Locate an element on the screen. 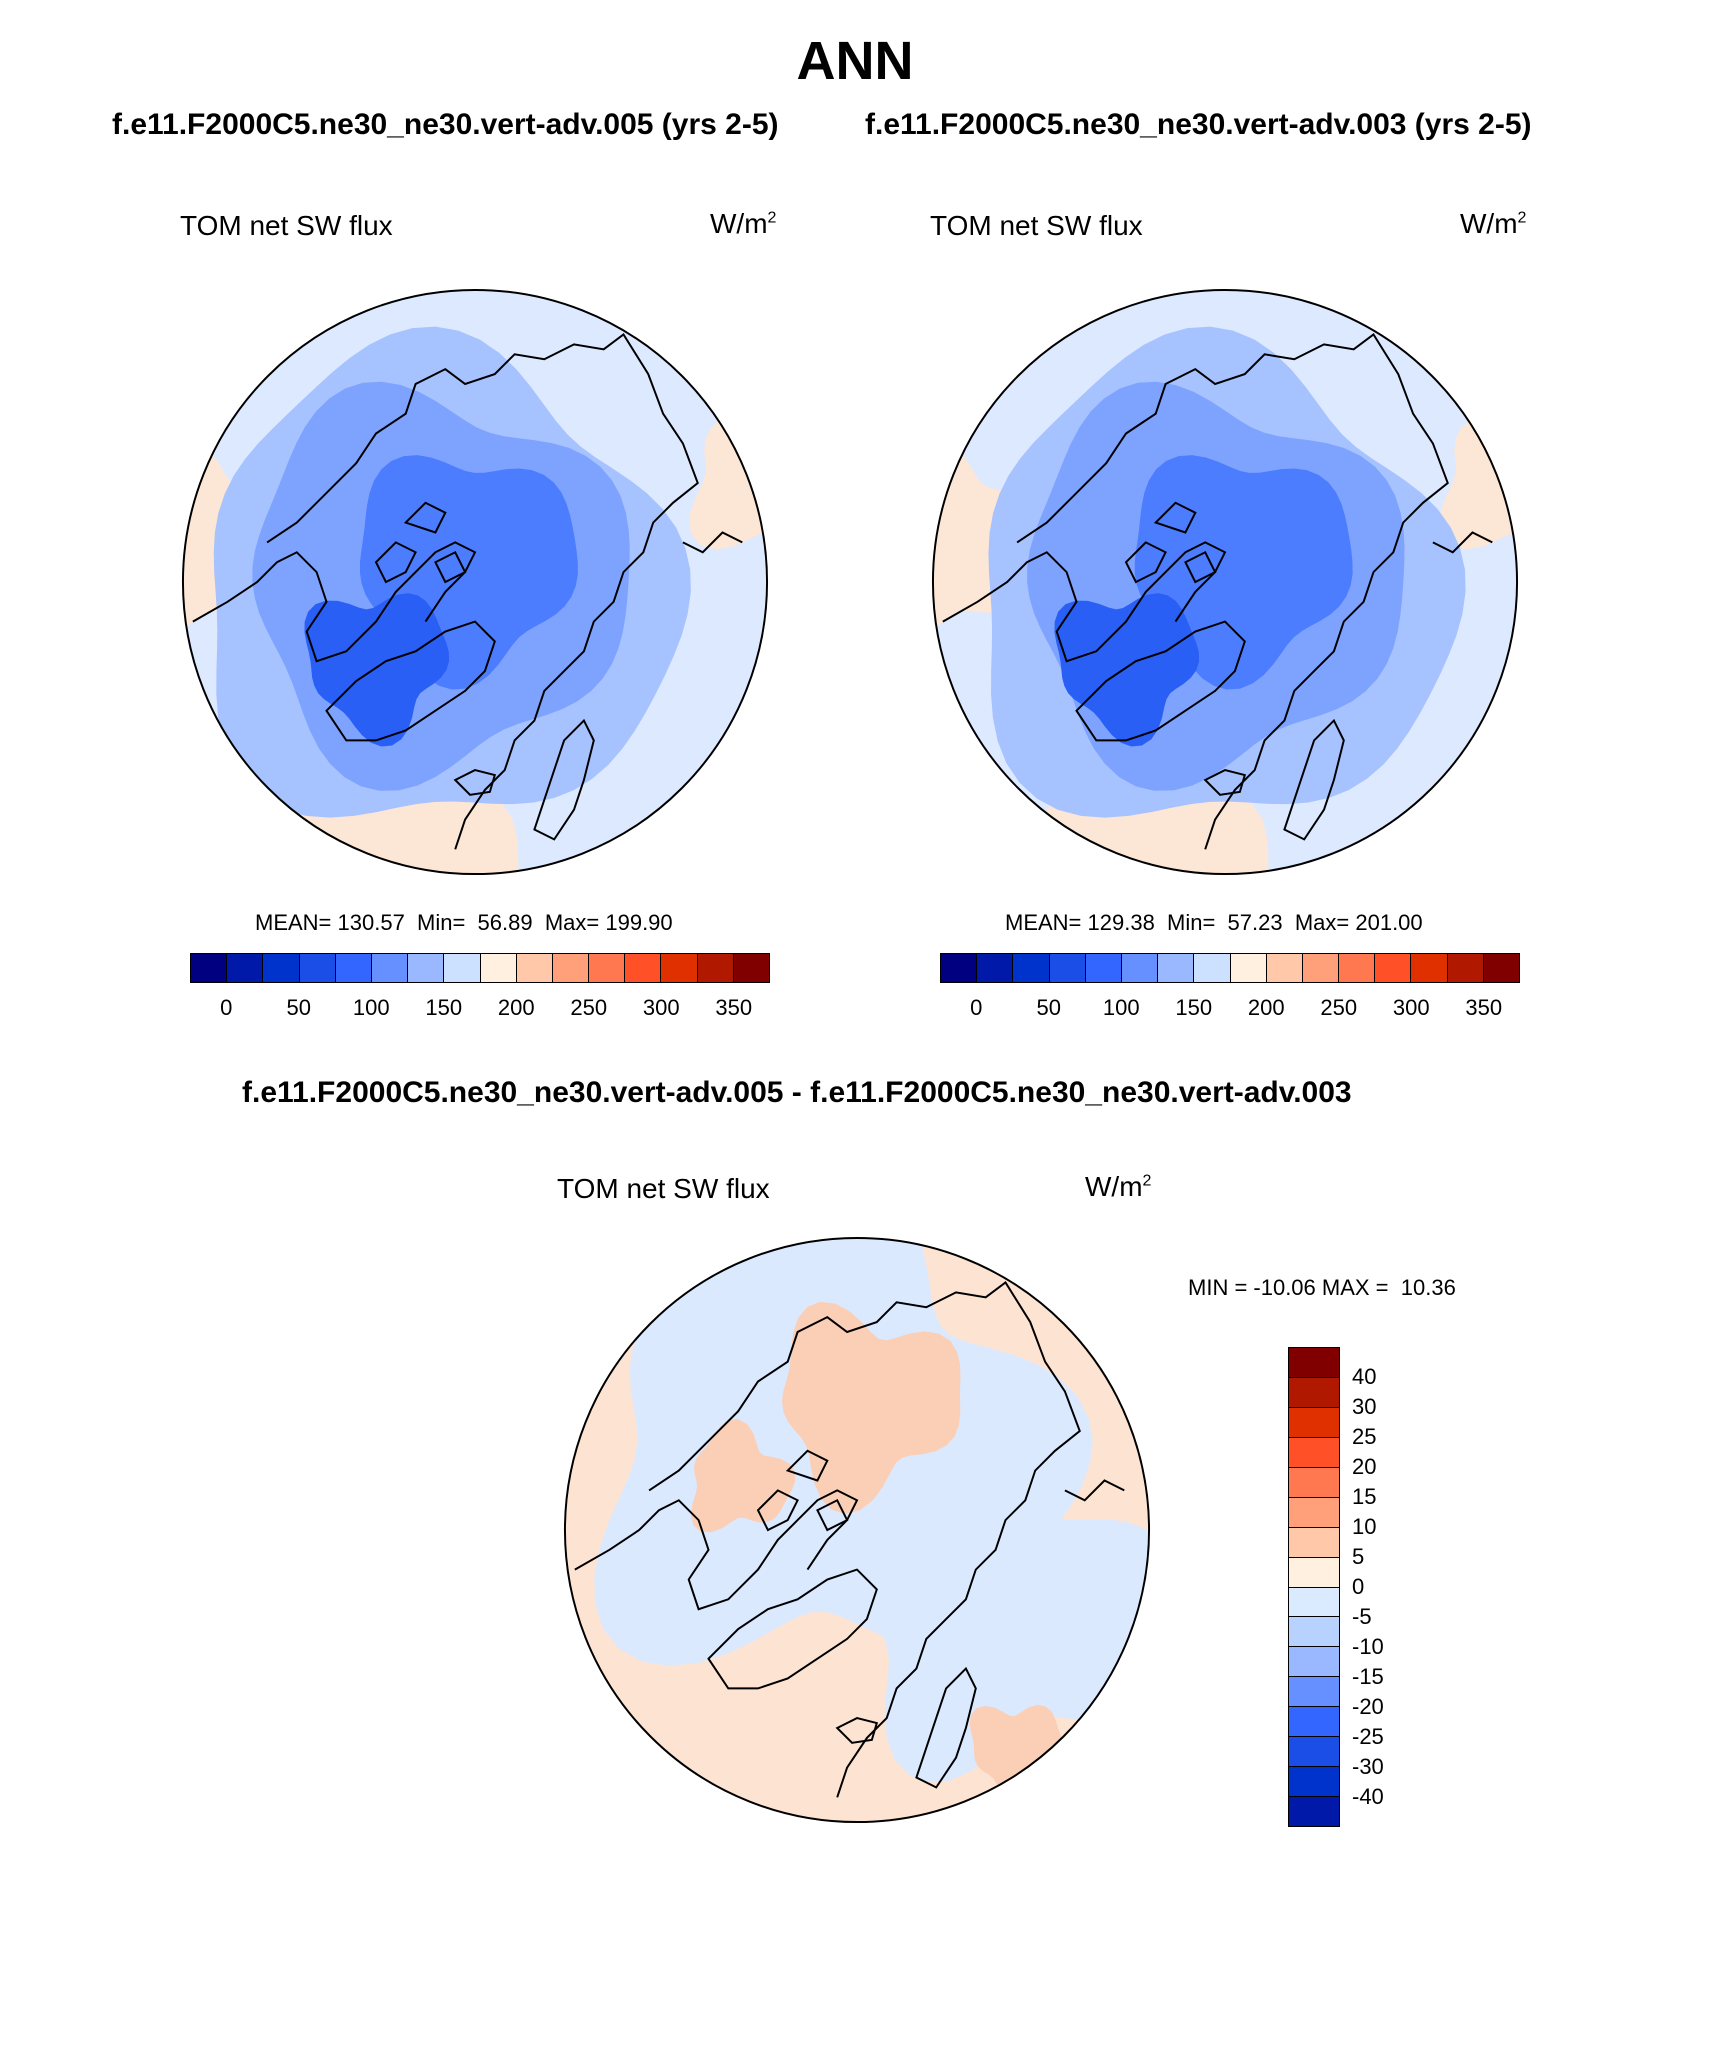 This screenshot has height=2061, width=1710. panel-1-stats: MEAN= 130.57 Min= 56.89 Max= 199.90 is located at coordinates (464, 922).